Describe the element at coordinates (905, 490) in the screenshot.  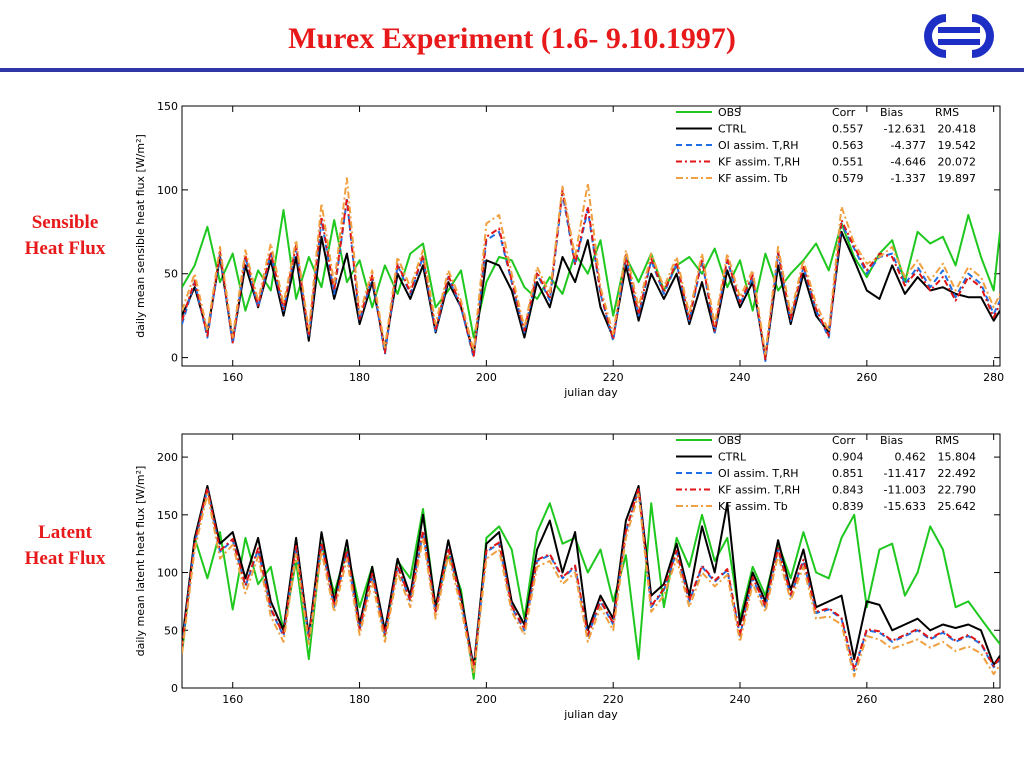
I see `legend-bias-value: -11.003` at that location.